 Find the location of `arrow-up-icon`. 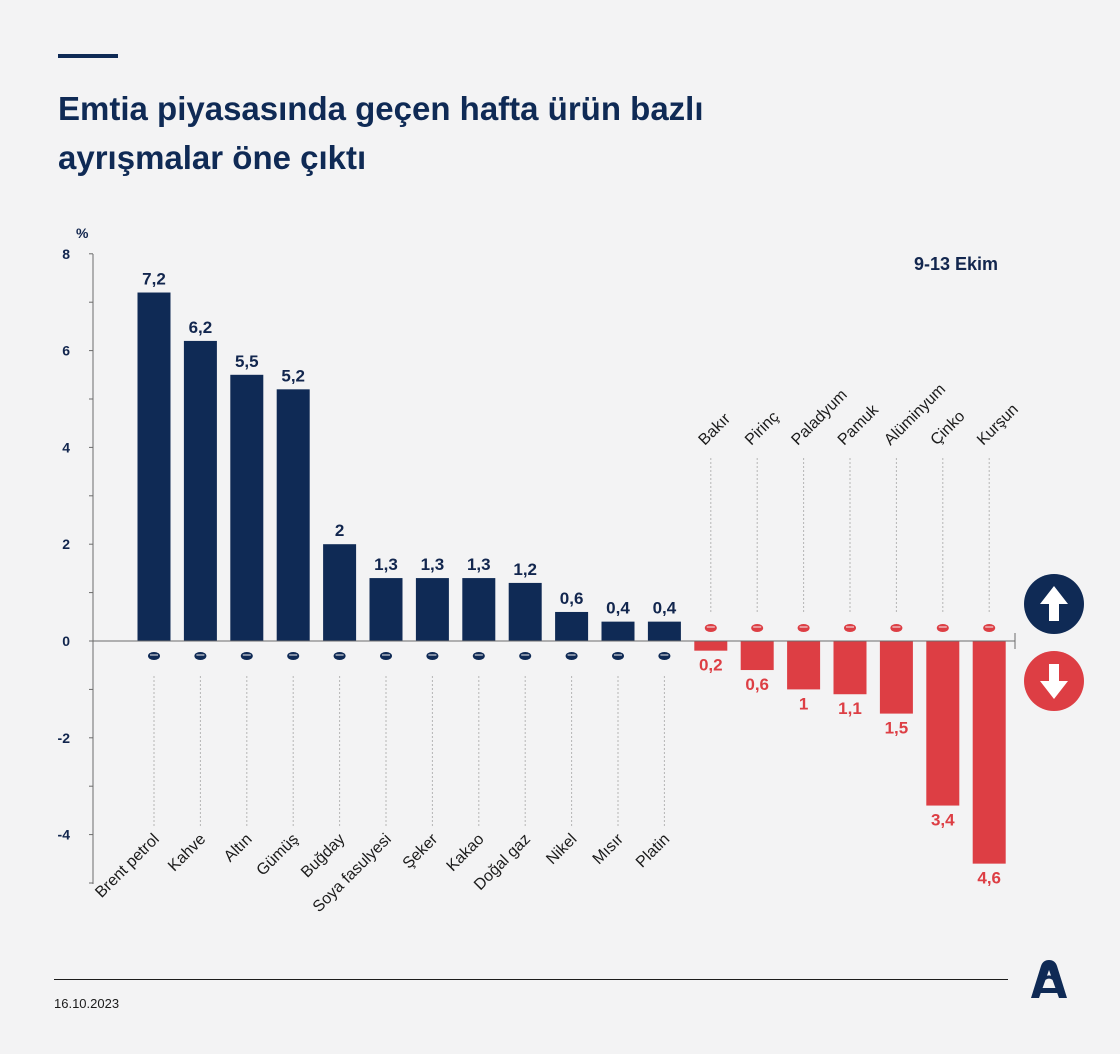

arrow-up-icon is located at coordinates (1054, 604).